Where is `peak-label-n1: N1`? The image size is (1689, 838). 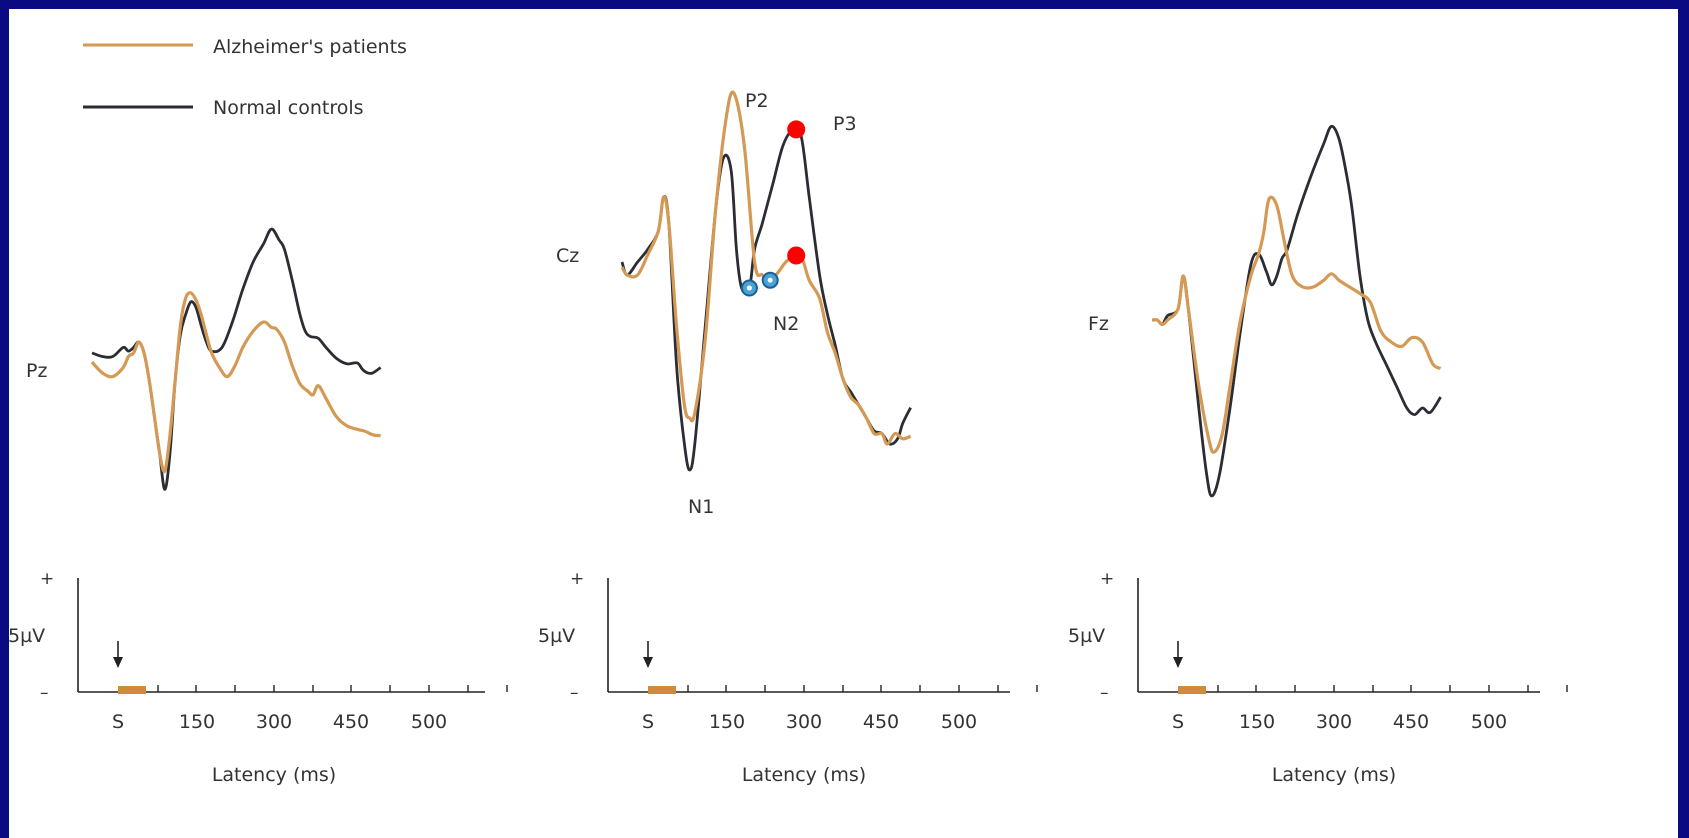 peak-label-n1: N1 is located at coordinates (701, 507).